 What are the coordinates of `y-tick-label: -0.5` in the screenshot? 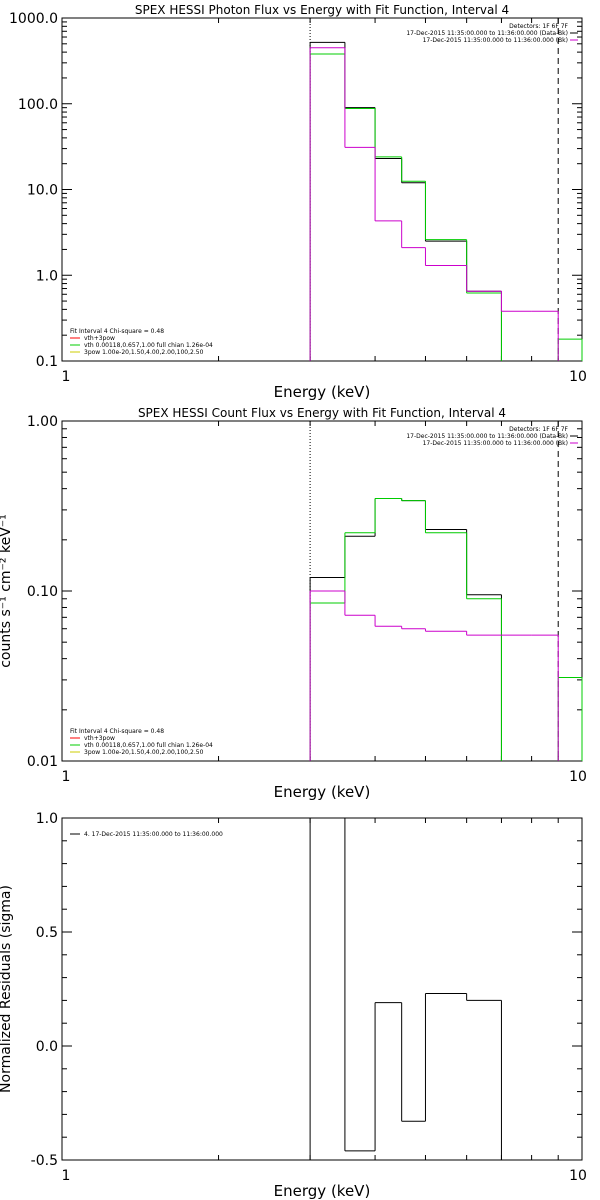 It's located at (44, 1161).